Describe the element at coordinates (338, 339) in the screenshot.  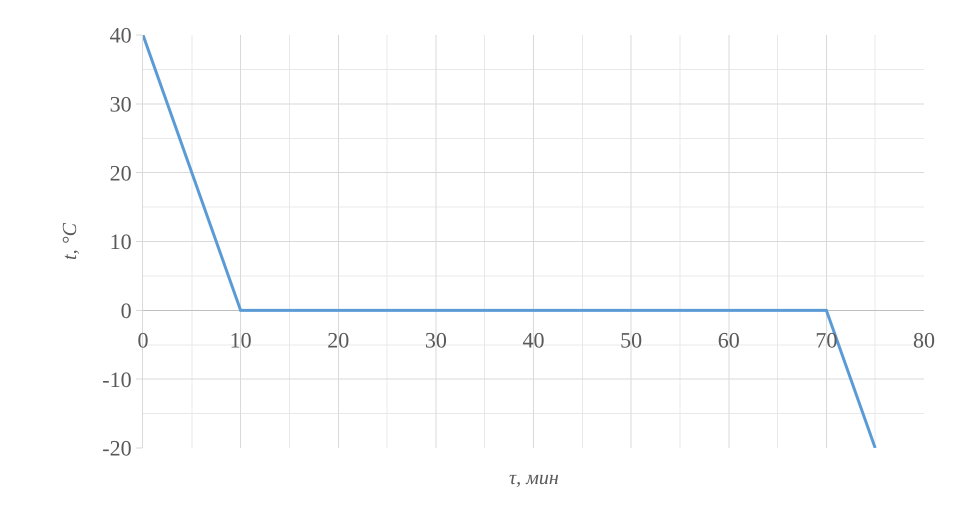
I see `x-tick-label: 20` at that location.